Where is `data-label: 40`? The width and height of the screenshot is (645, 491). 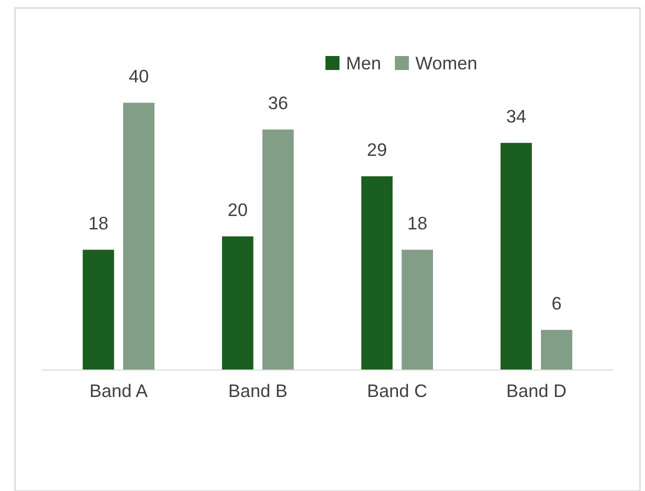
data-label: 40 is located at coordinates (138, 76).